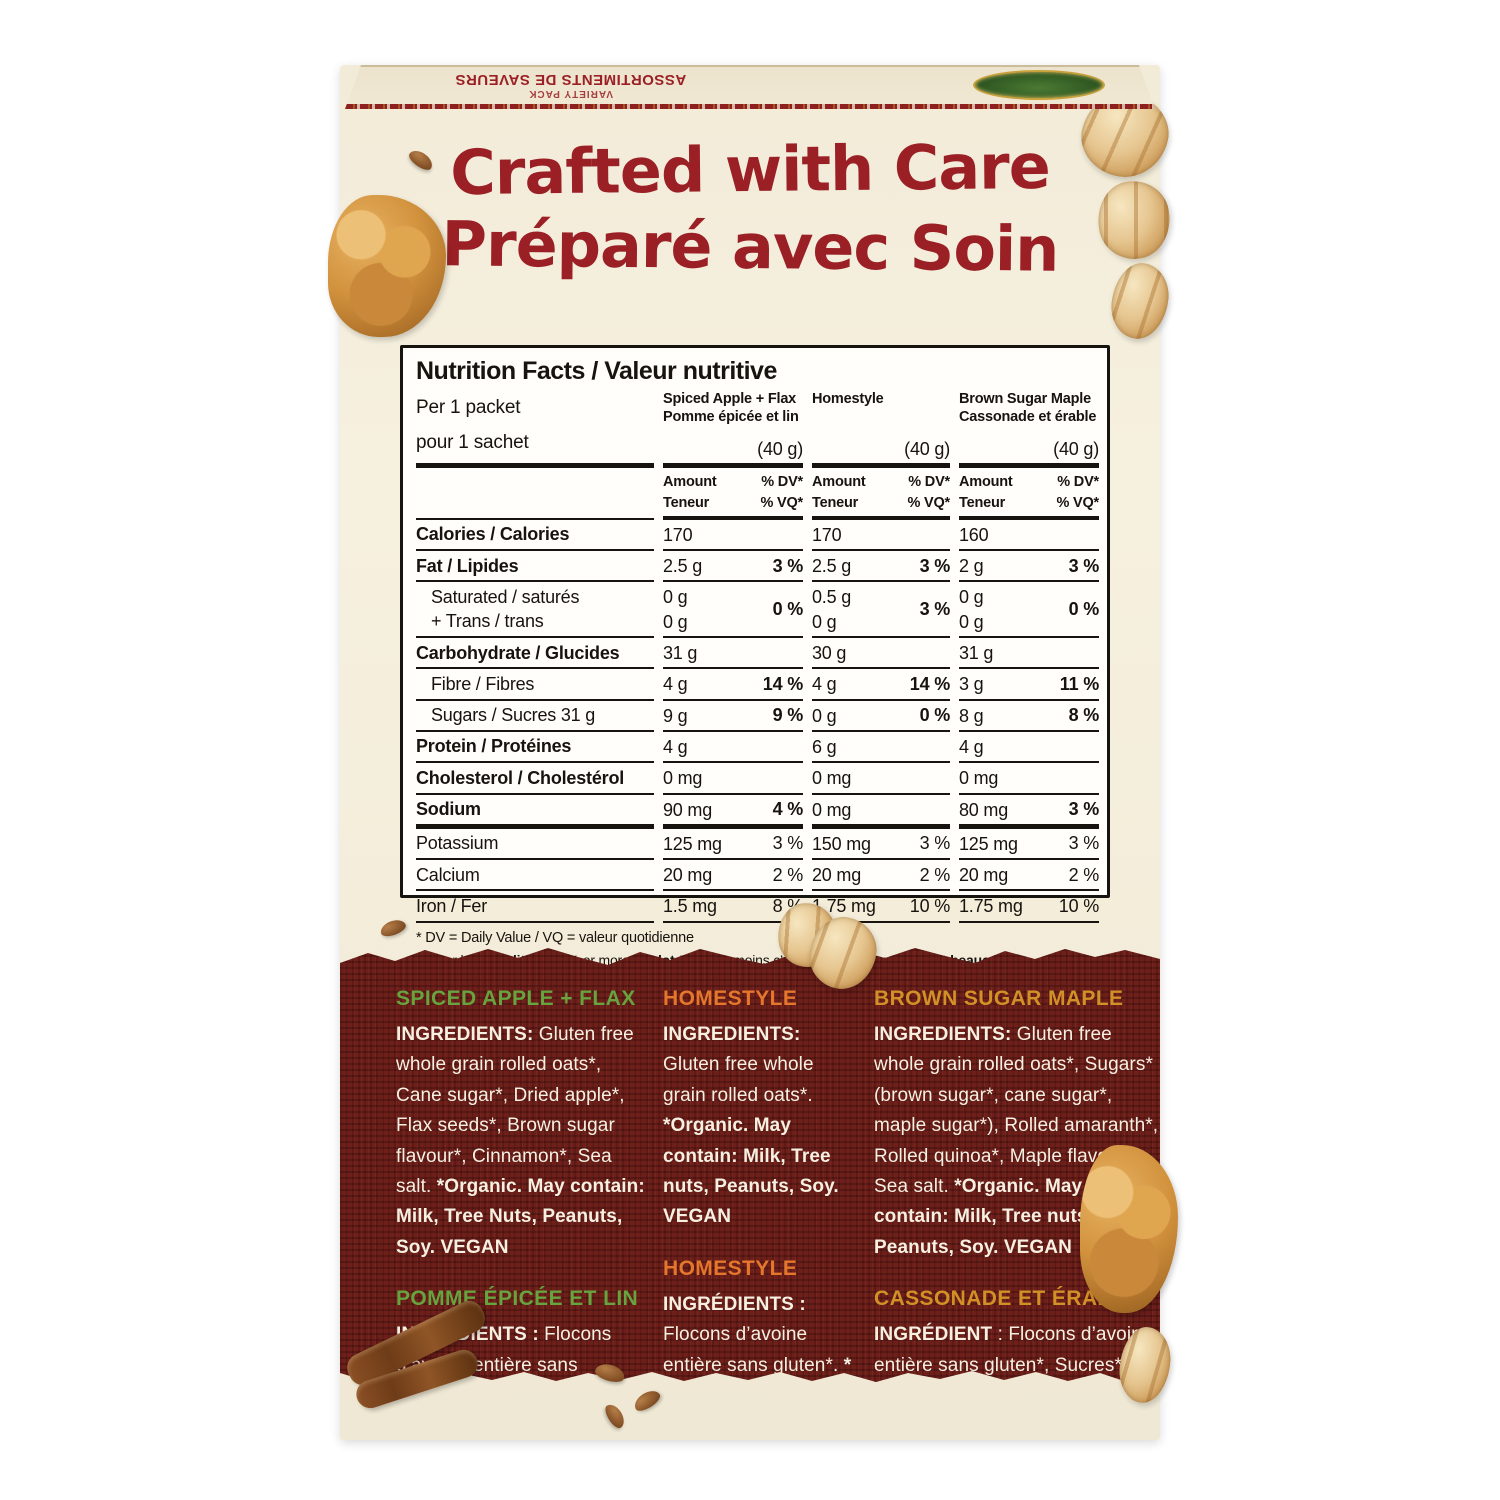  What do you see at coordinates (571, 79) in the screenshot?
I see `flap-assortiments-label: ASSORTIMENTS DE SAVEURS` at bounding box center [571, 79].